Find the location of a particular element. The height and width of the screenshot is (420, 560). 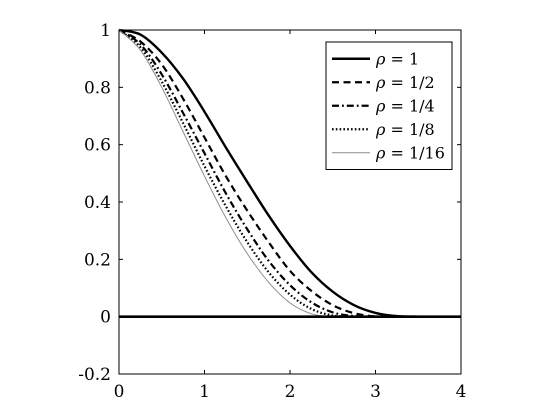

y-tick-label: 0.4 is located at coordinates (97, 203).